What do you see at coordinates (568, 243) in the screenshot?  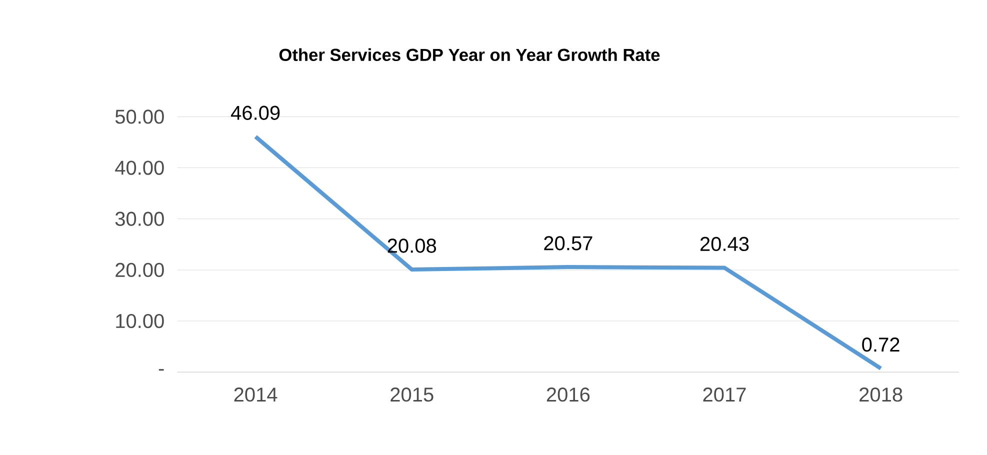 I see `data-label: 20.57` at bounding box center [568, 243].